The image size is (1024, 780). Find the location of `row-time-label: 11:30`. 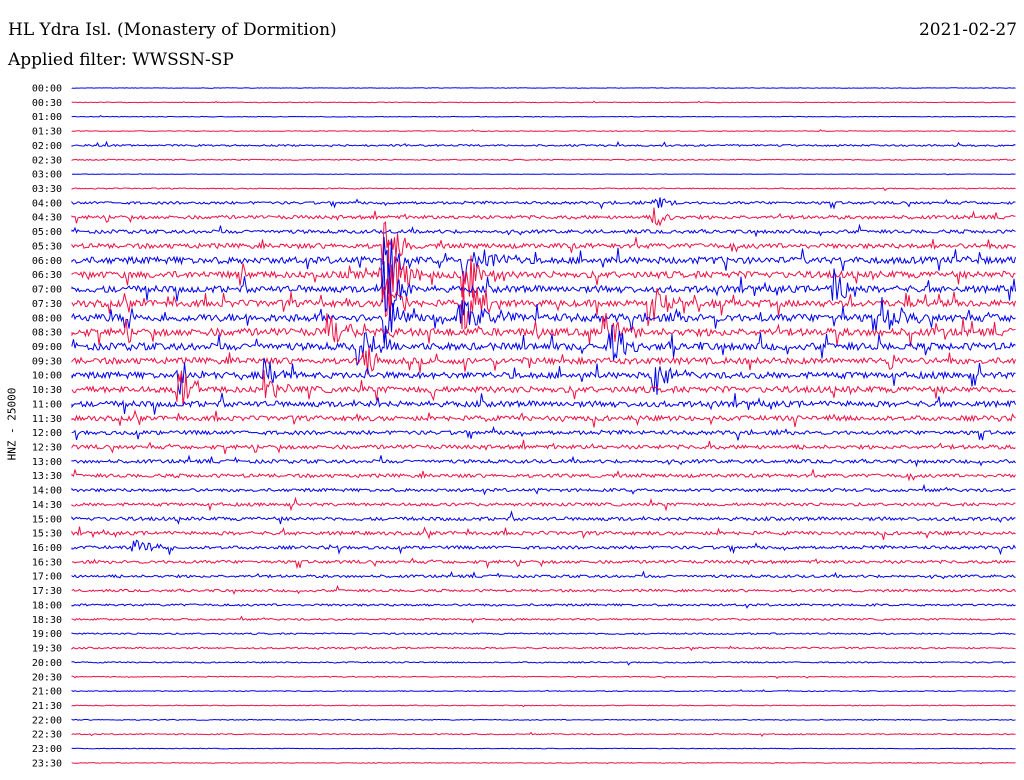

row-time-label: 11:30 is located at coordinates (47, 419).